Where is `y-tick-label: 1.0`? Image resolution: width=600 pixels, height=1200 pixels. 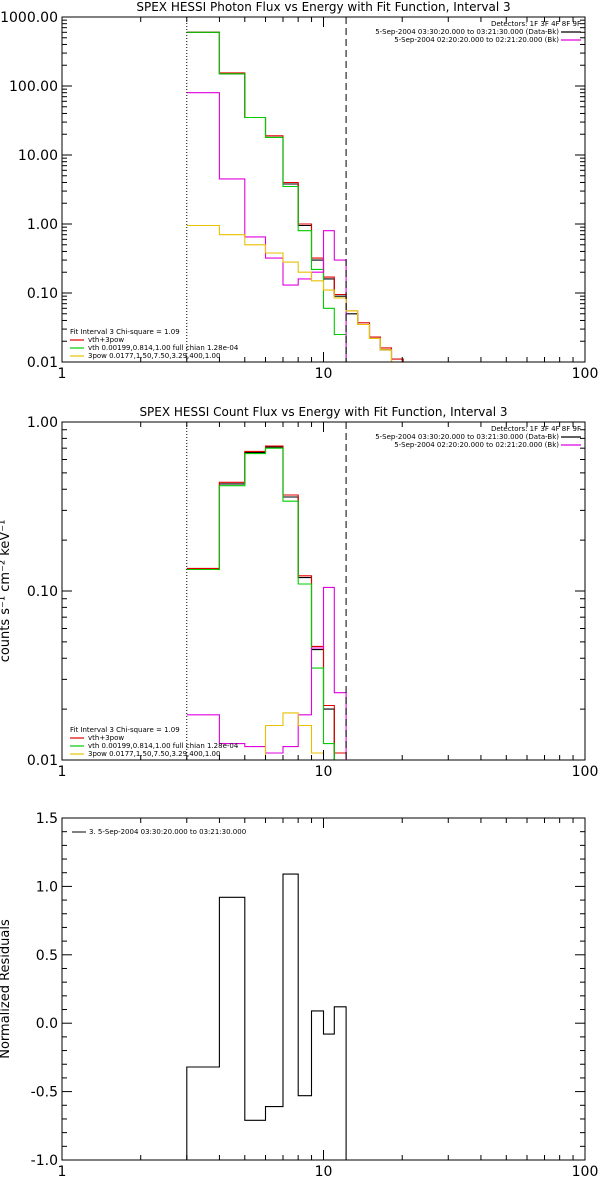 y-tick-label: 1.0 is located at coordinates (47, 887).